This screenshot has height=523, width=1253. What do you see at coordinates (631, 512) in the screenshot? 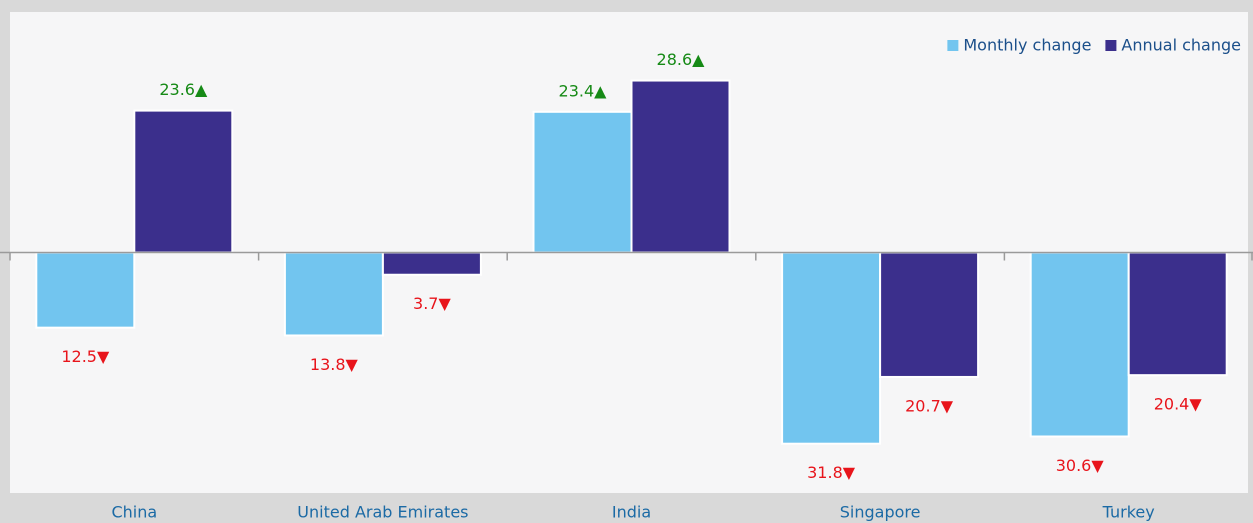
I see `x-tick-label: India` at bounding box center [631, 512].